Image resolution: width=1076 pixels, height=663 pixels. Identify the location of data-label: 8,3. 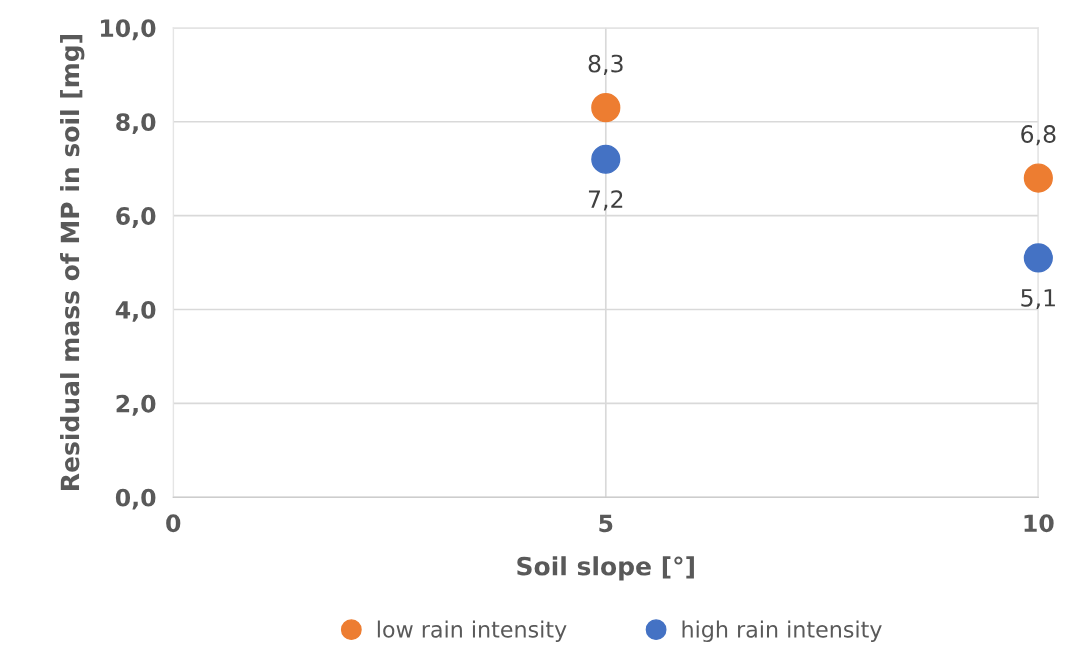
(605, 64).